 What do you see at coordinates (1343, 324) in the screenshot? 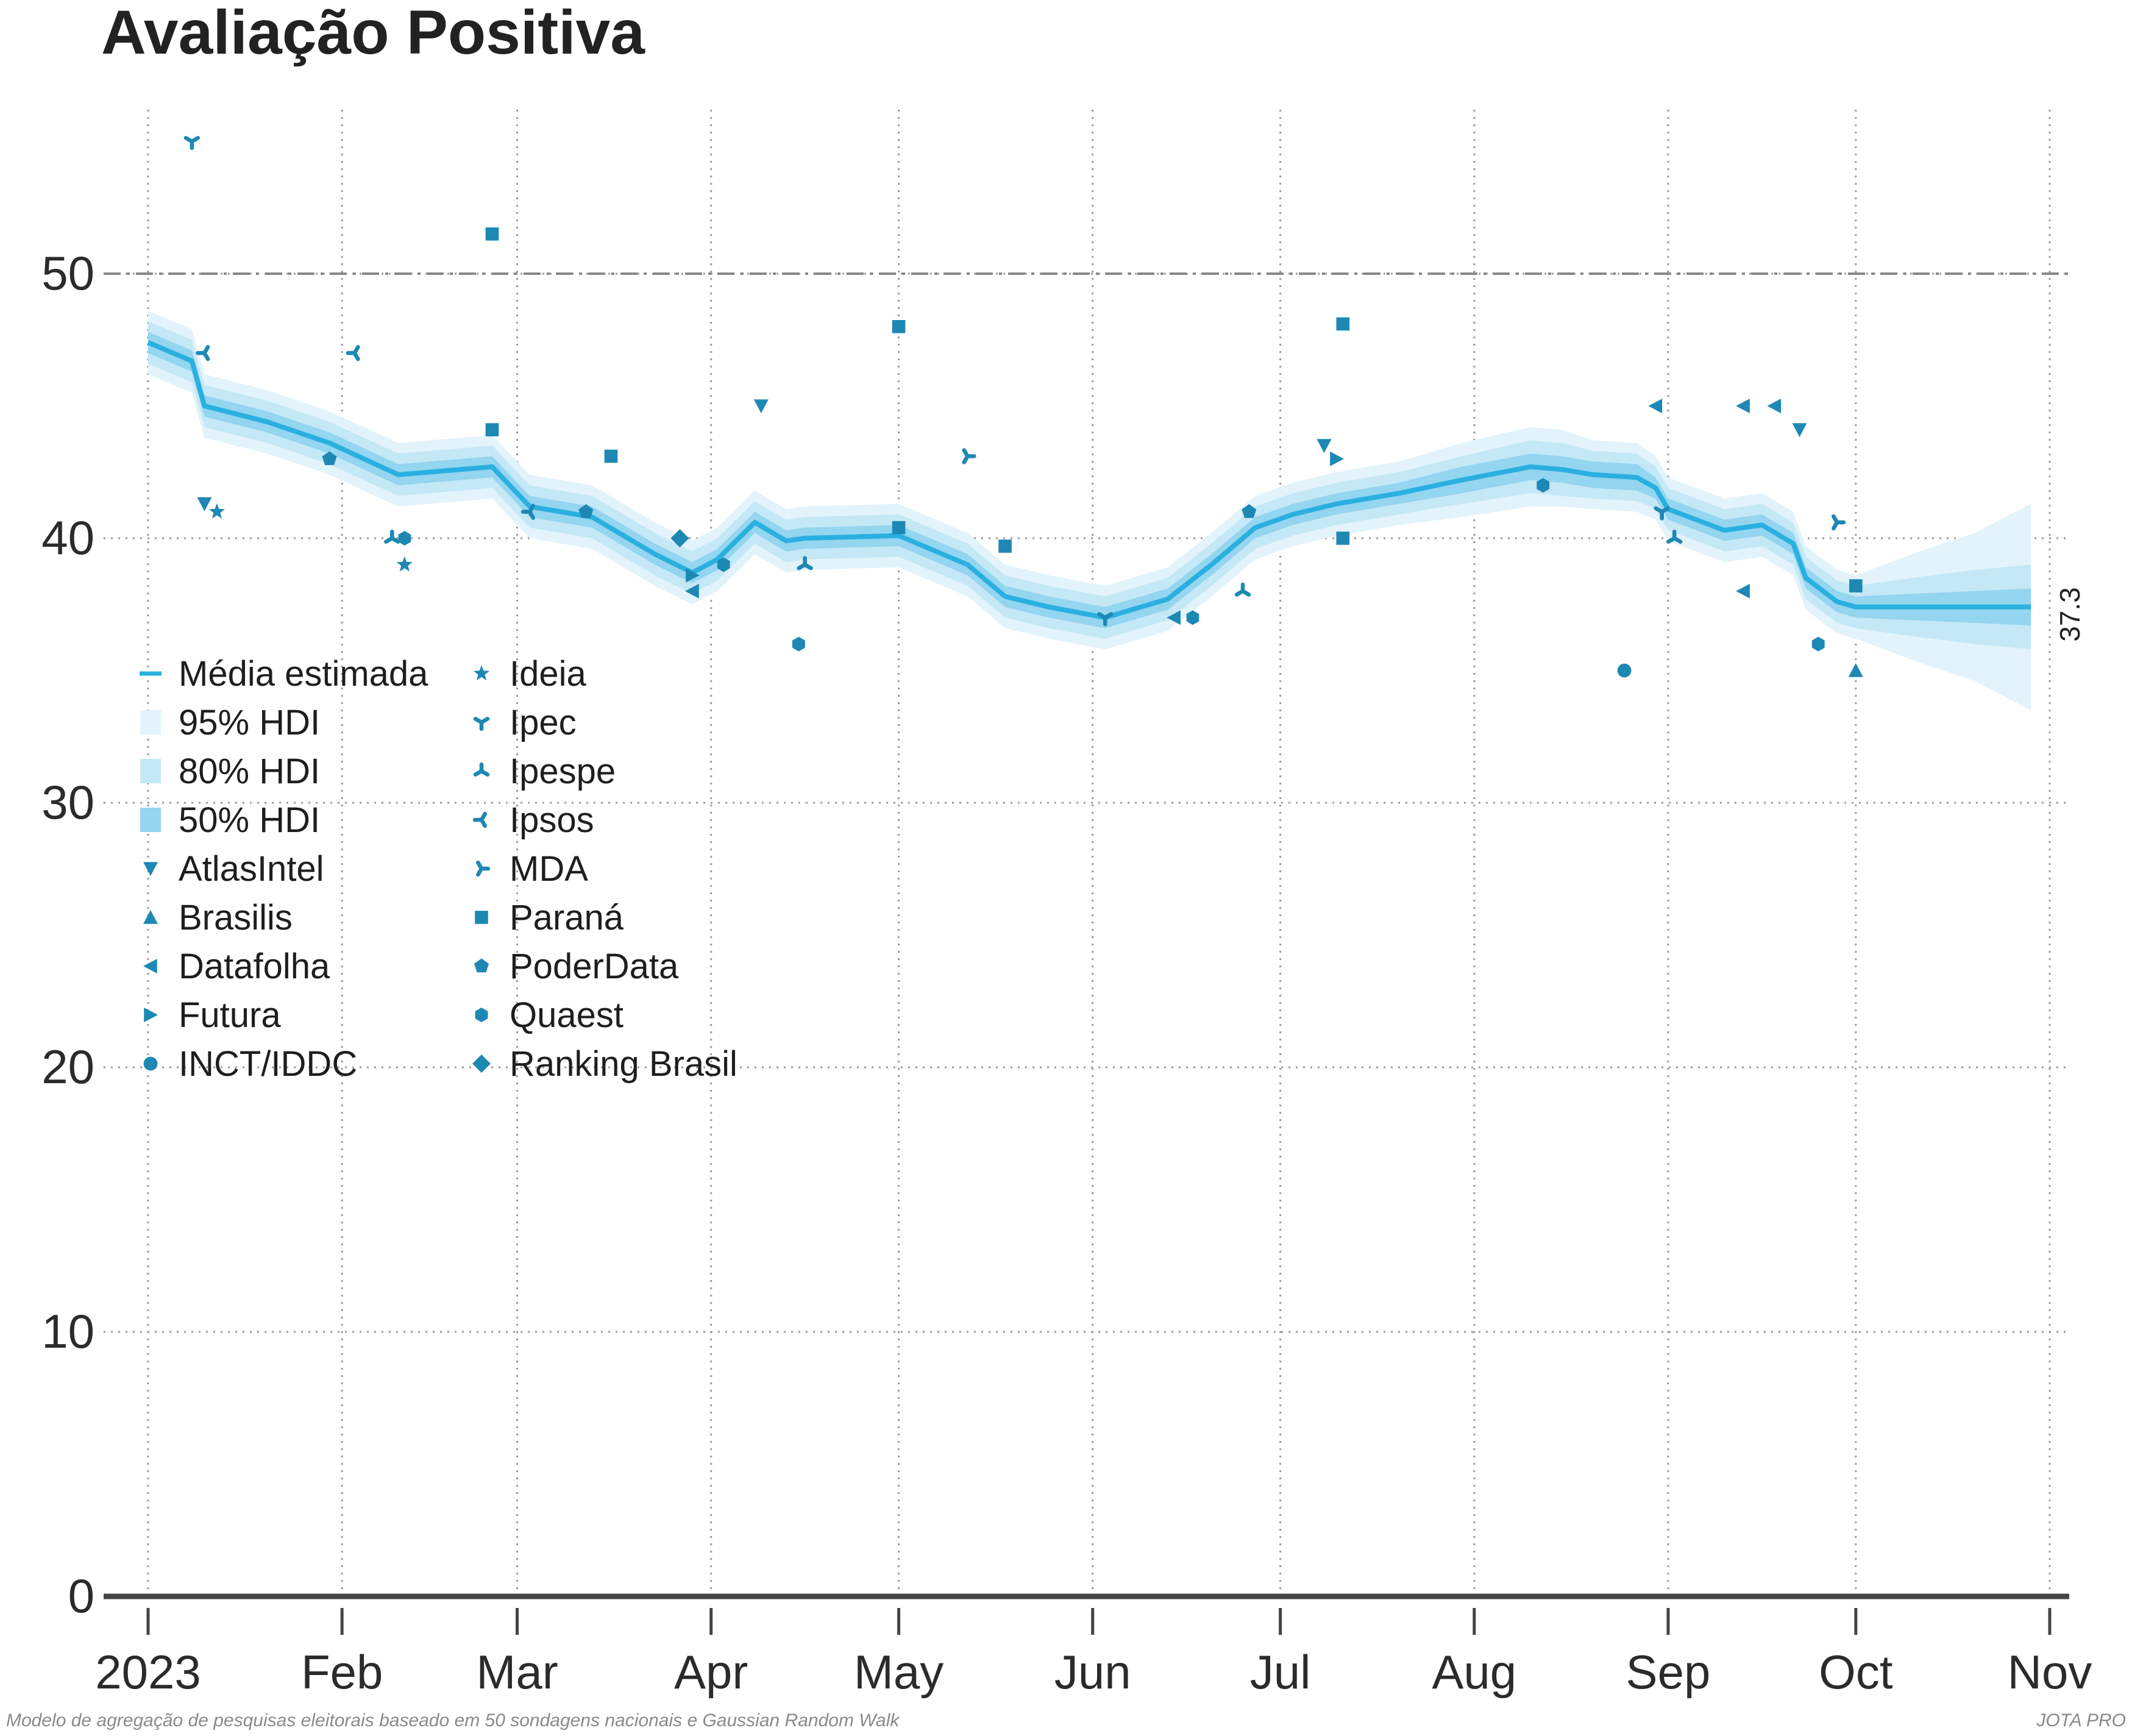
I see `point-paran--6` at bounding box center [1343, 324].